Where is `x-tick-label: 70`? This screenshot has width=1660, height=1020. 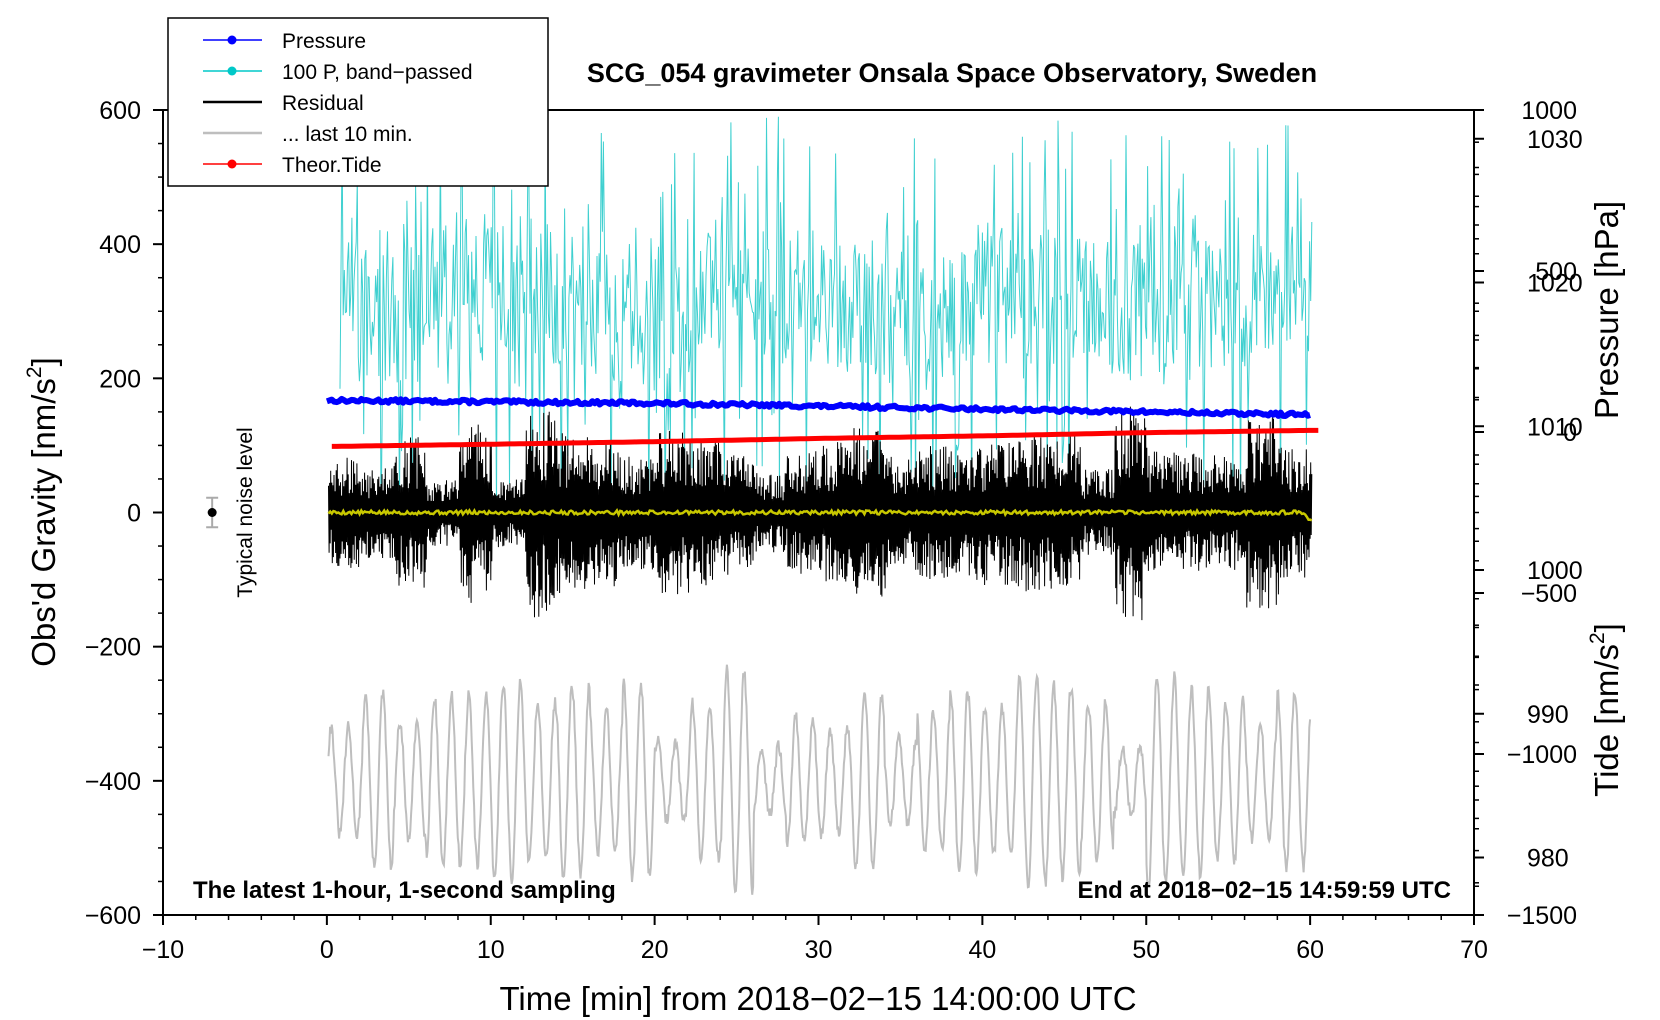 x-tick-label: 70 is located at coordinates (1474, 950).